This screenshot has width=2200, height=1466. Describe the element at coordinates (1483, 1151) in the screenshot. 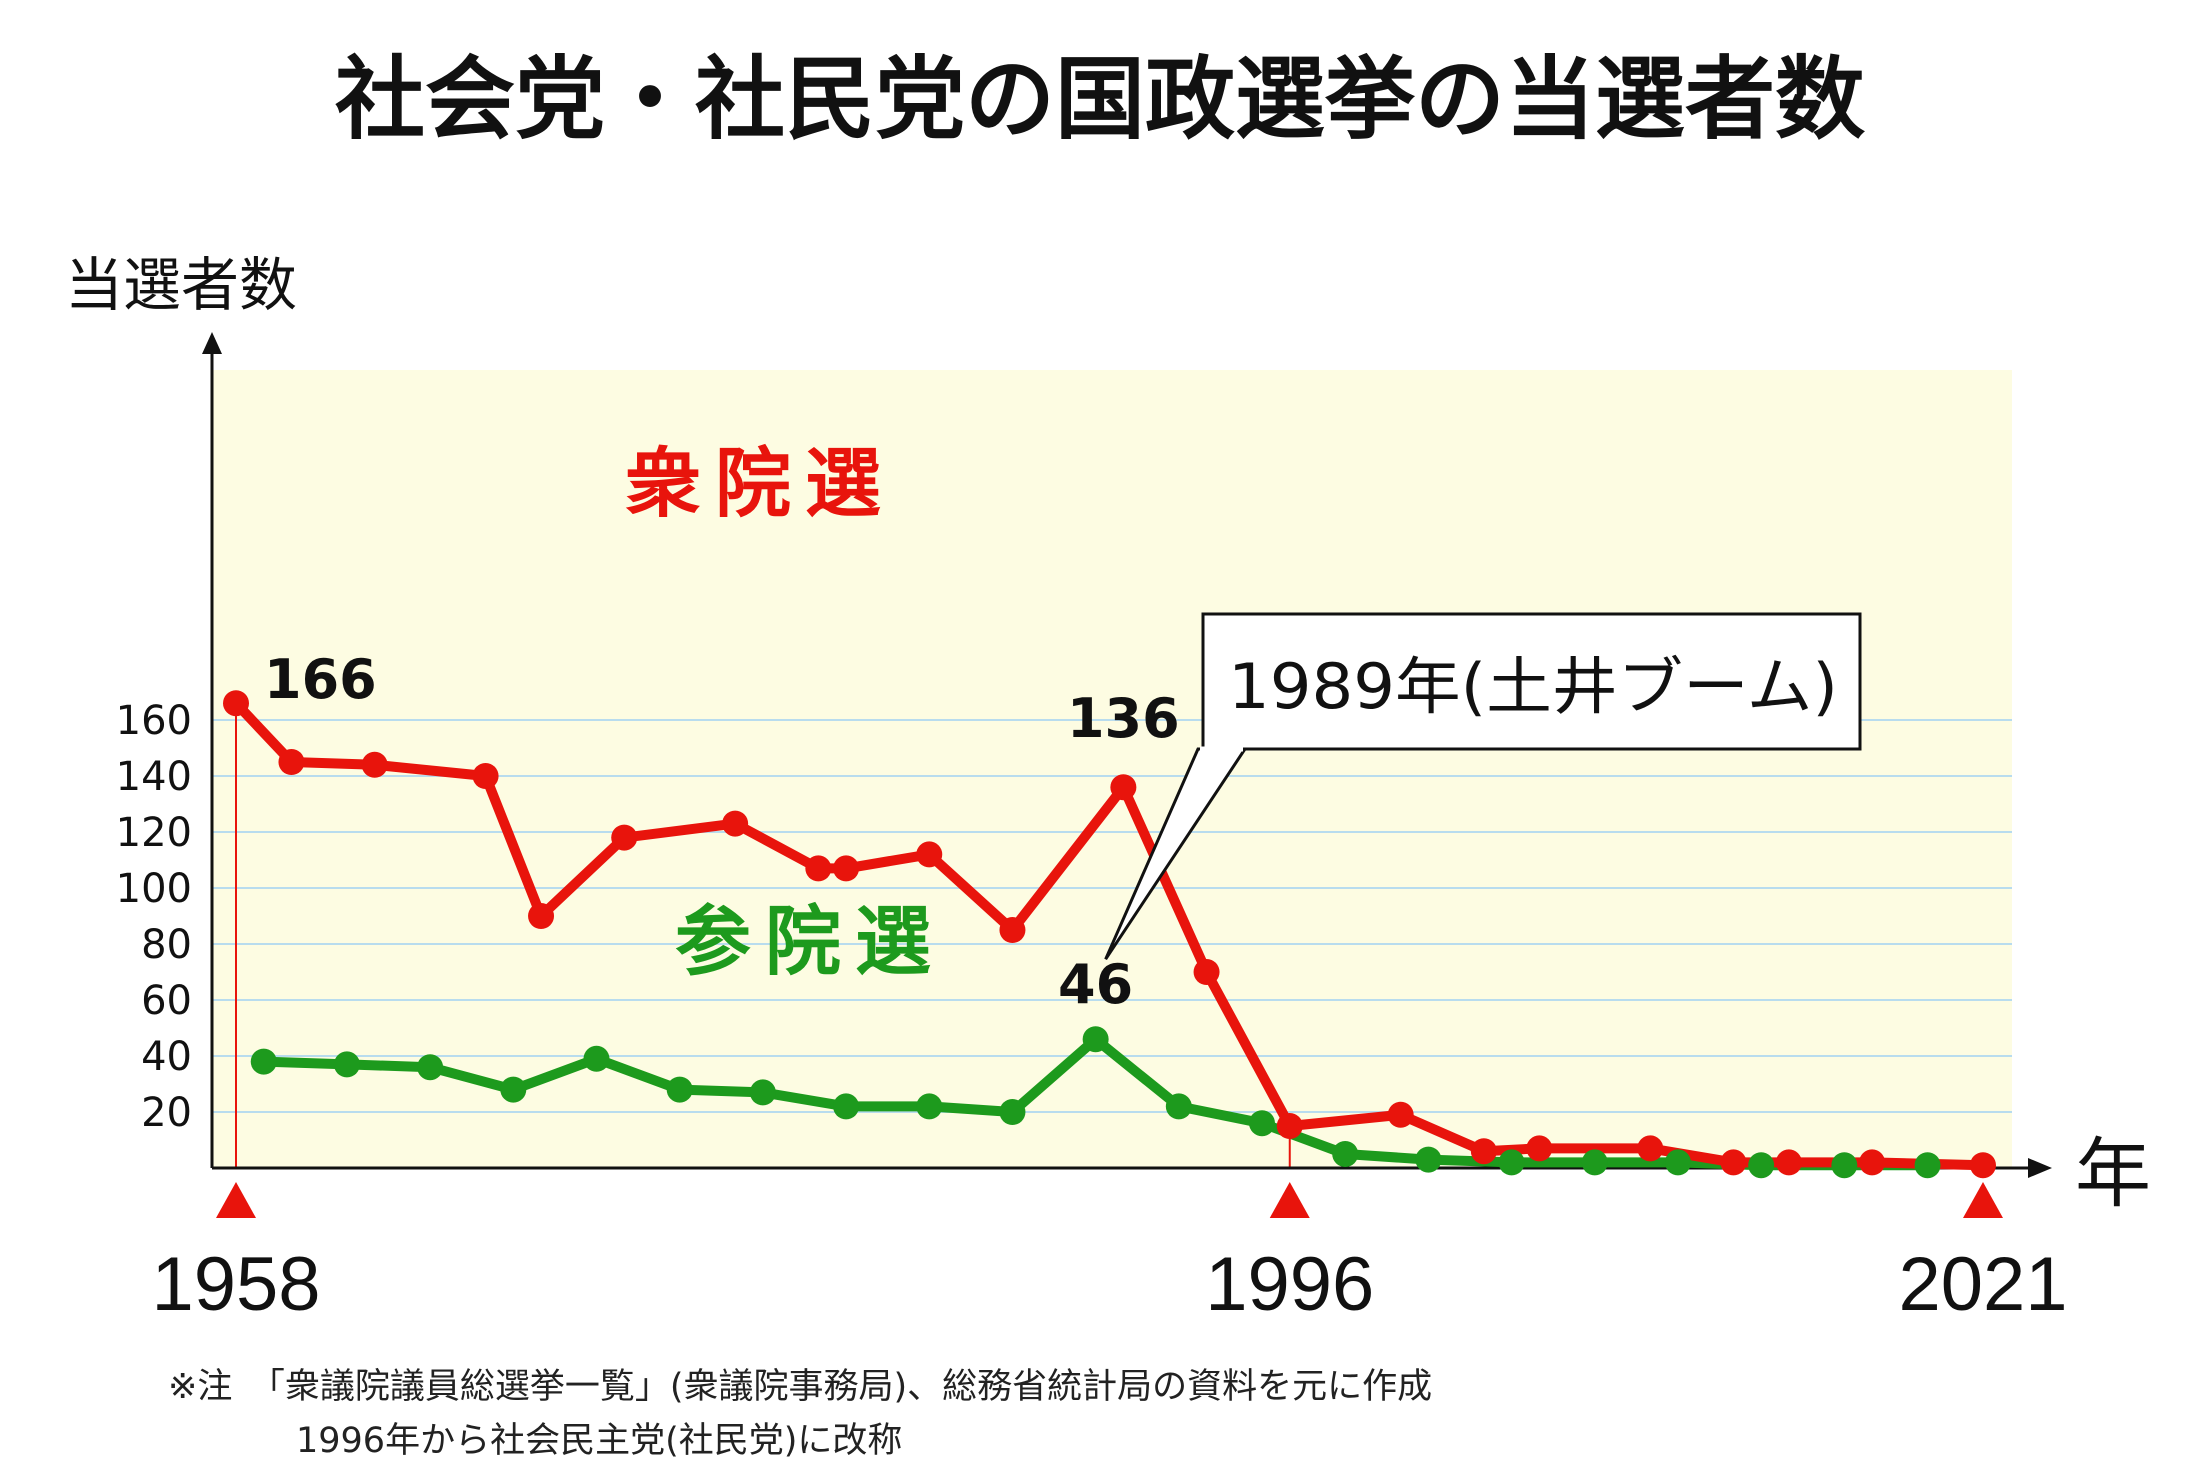

I see `point-shugiin-2003` at that location.